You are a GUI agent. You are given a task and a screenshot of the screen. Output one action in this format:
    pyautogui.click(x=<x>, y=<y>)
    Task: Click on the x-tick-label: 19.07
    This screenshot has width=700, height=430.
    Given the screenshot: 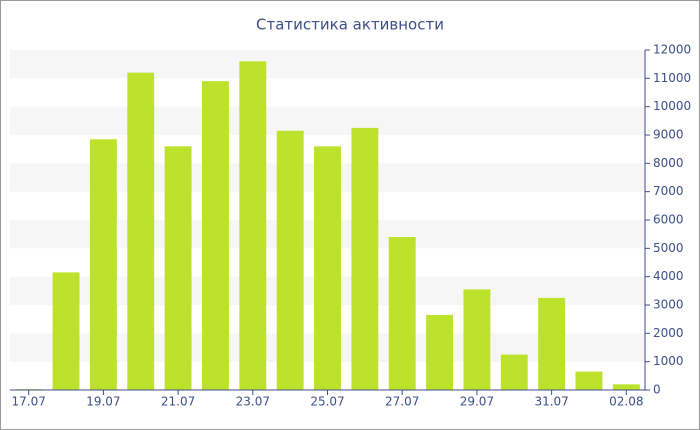 What is the action you would take?
    pyautogui.click(x=103, y=402)
    